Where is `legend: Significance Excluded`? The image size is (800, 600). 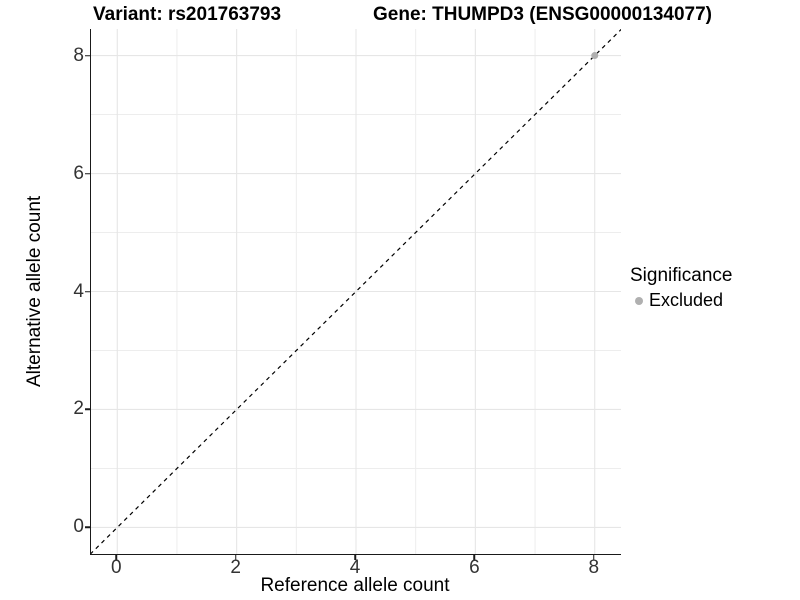 legend: Significance Excluded is located at coordinates (681, 288).